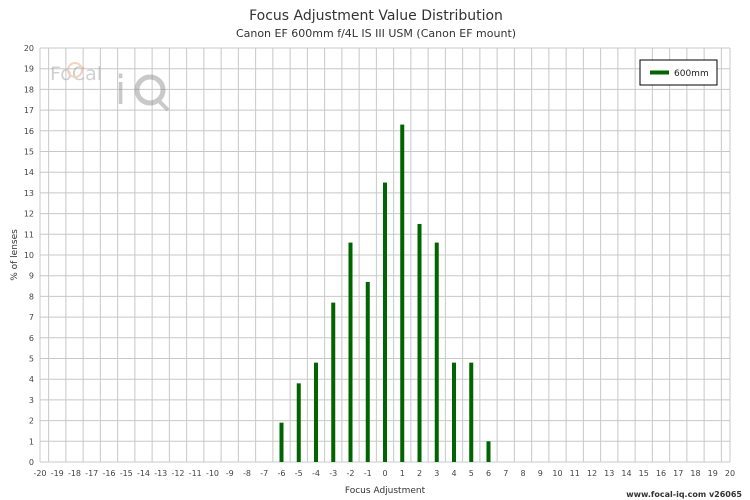  I want to click on x-axis-label: Focus Adjustment, so click(385, 491).